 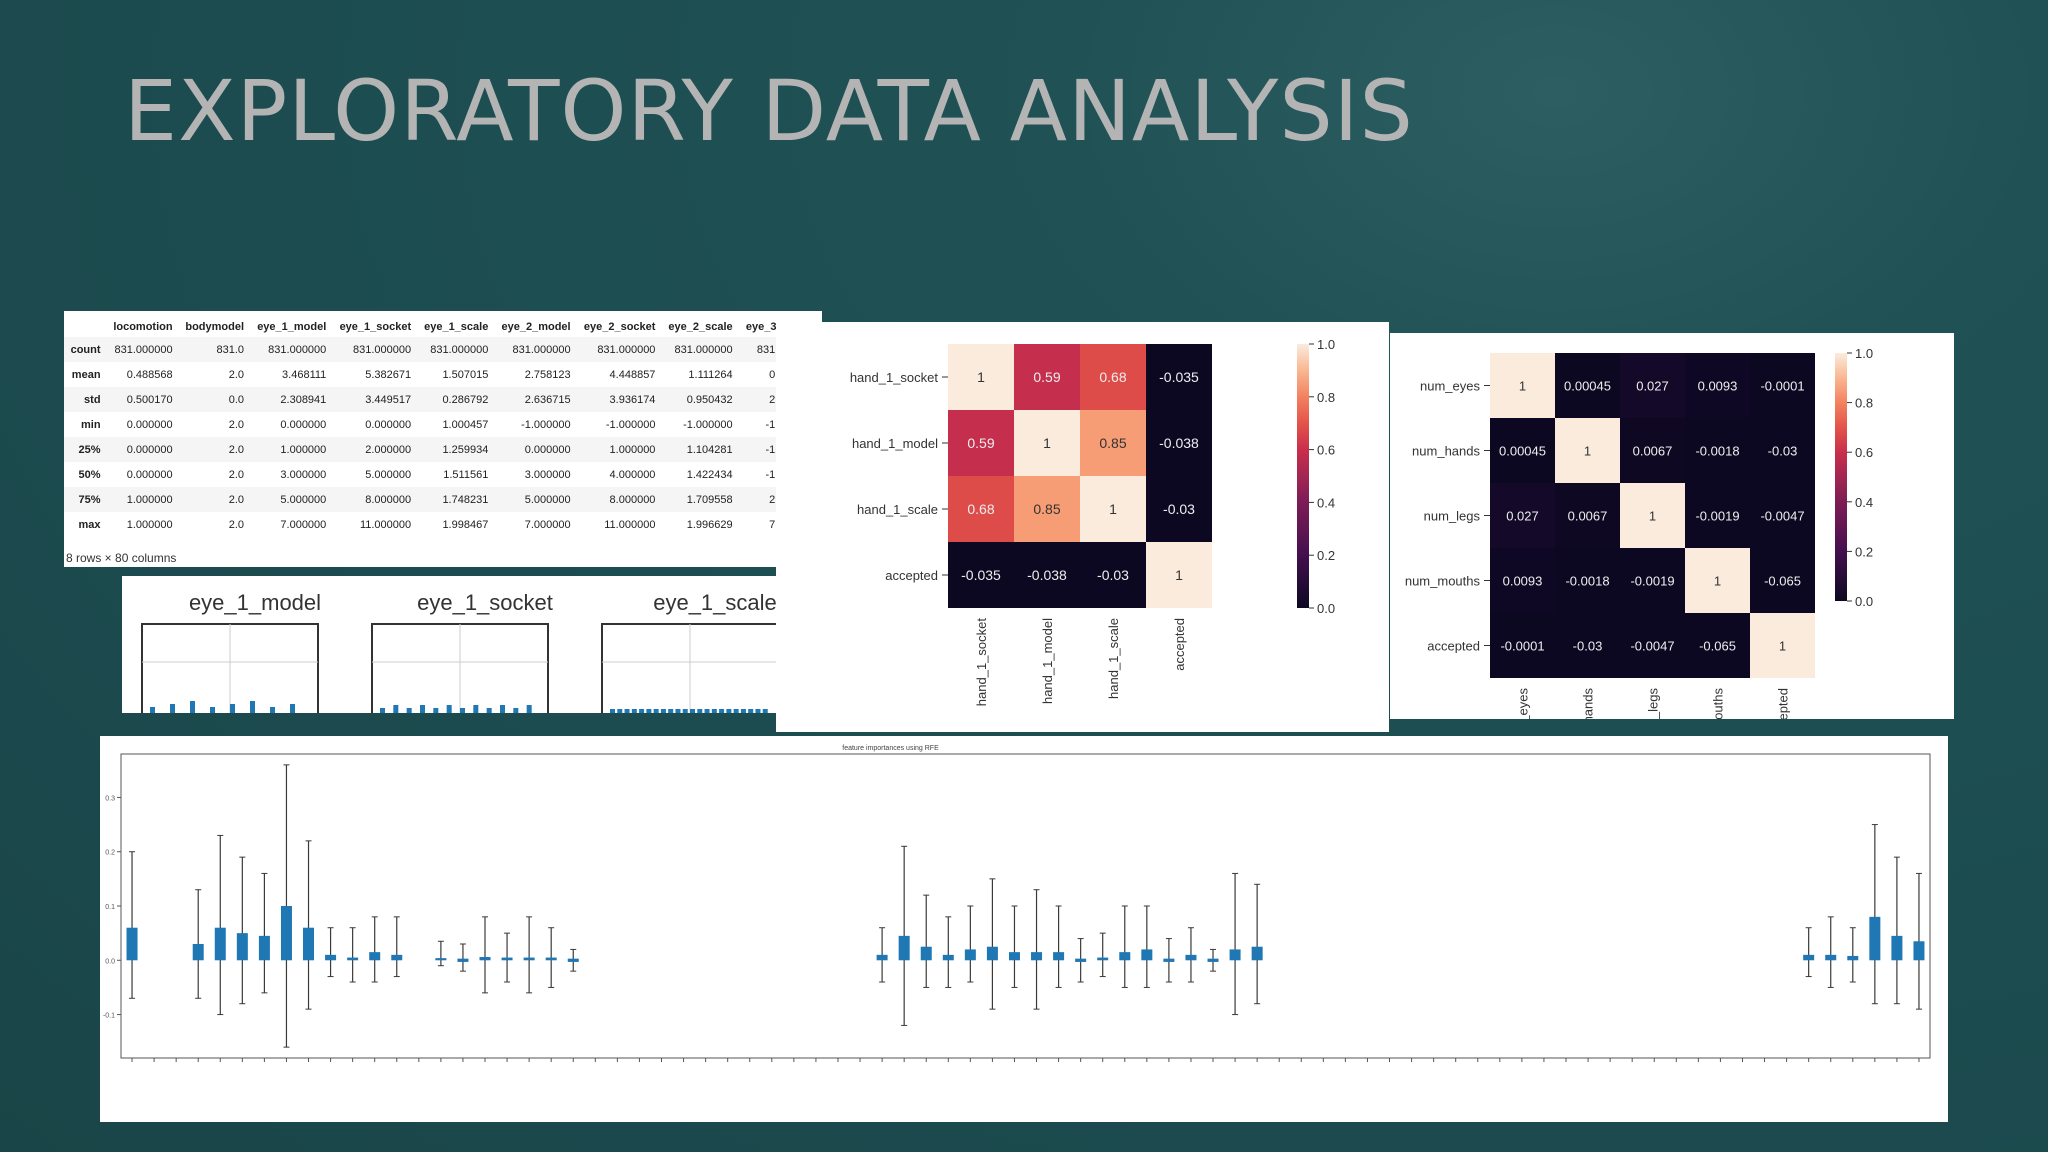 I want to click on colorbar-tick-label: 0.0, so click(x=1864, y=601).